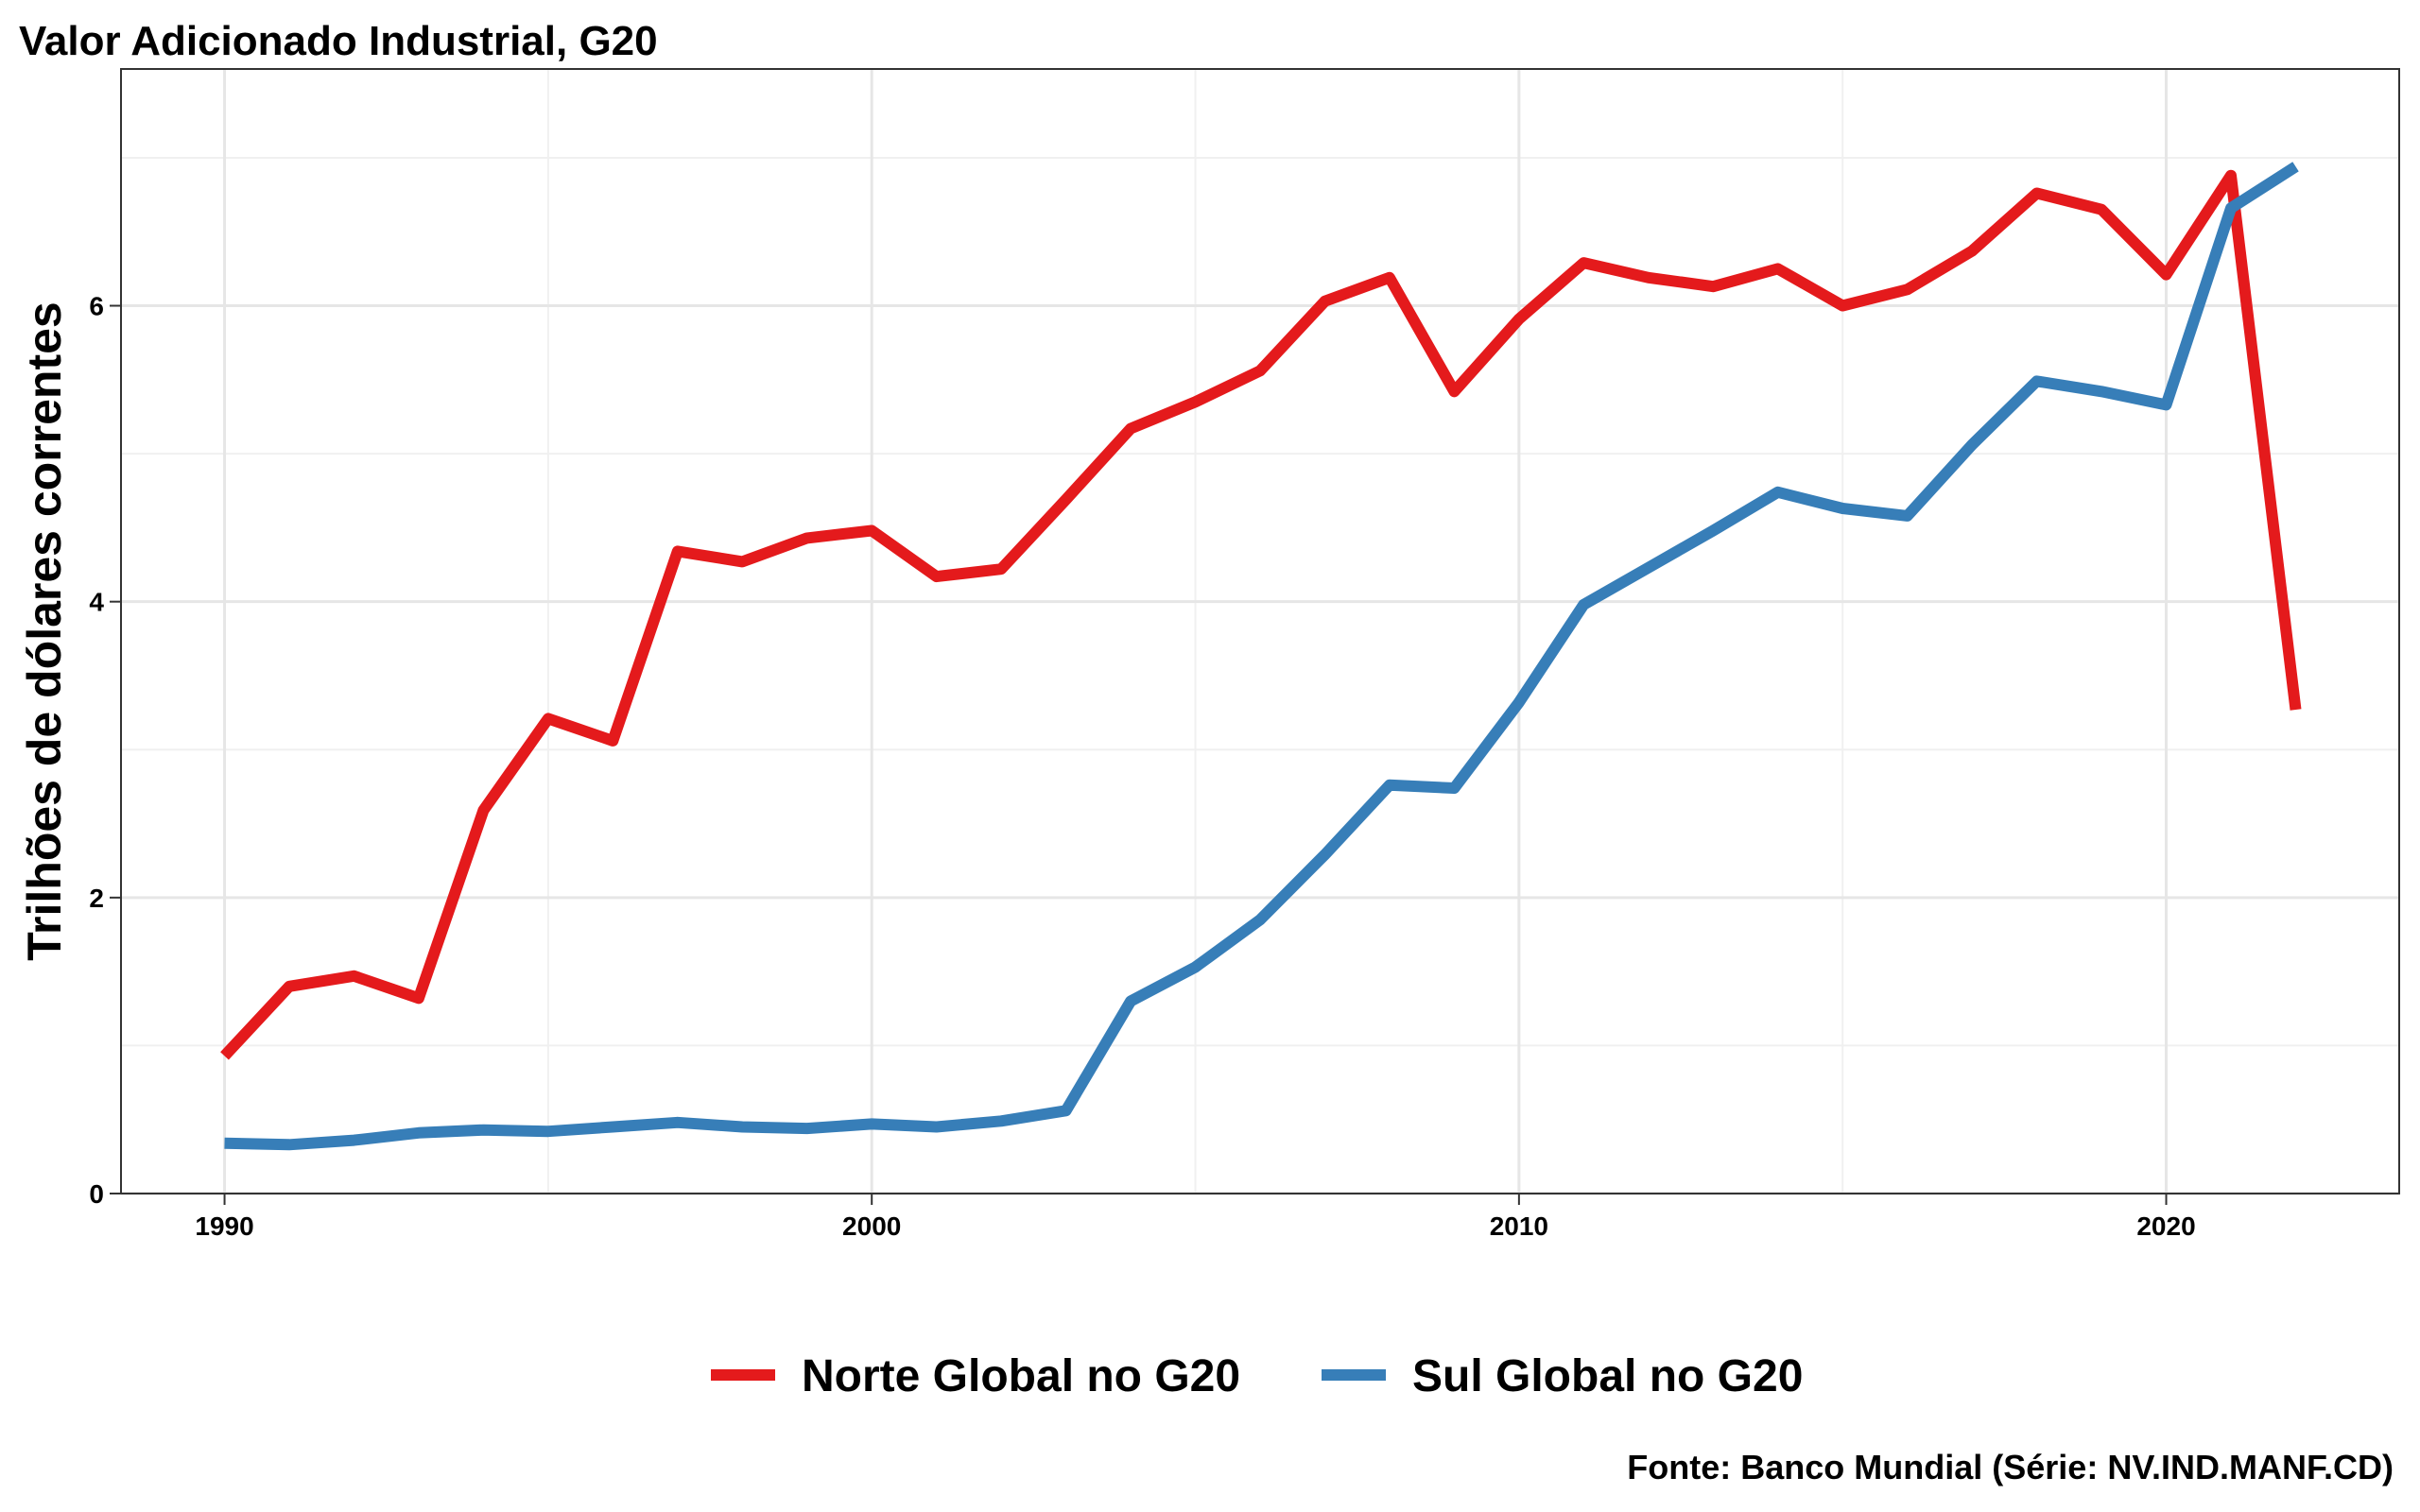 Image resolution: width=2420 pixels, height=1512 pixels. I want to click on x-tick-label: 2020, so click(2166, 1226).